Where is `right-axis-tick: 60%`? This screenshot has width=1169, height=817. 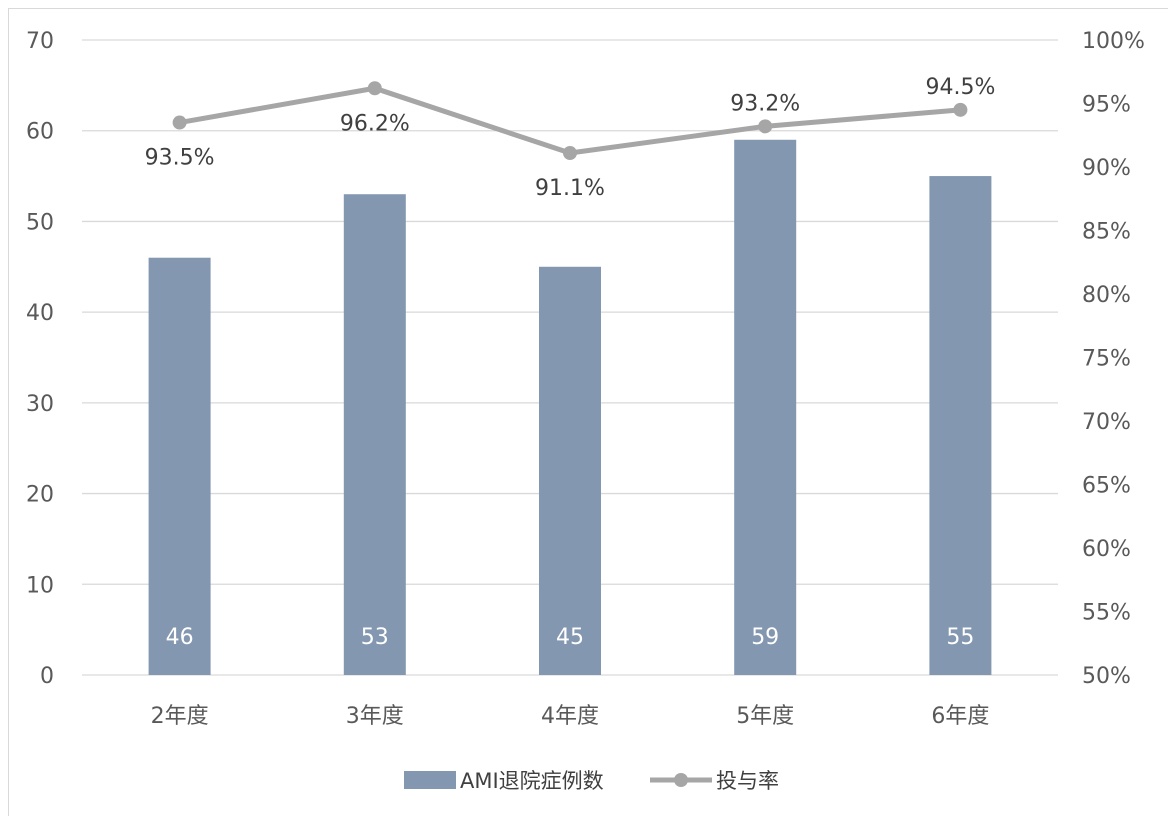 right-axis-tick: 60% is located at coordinates (1106, 549).